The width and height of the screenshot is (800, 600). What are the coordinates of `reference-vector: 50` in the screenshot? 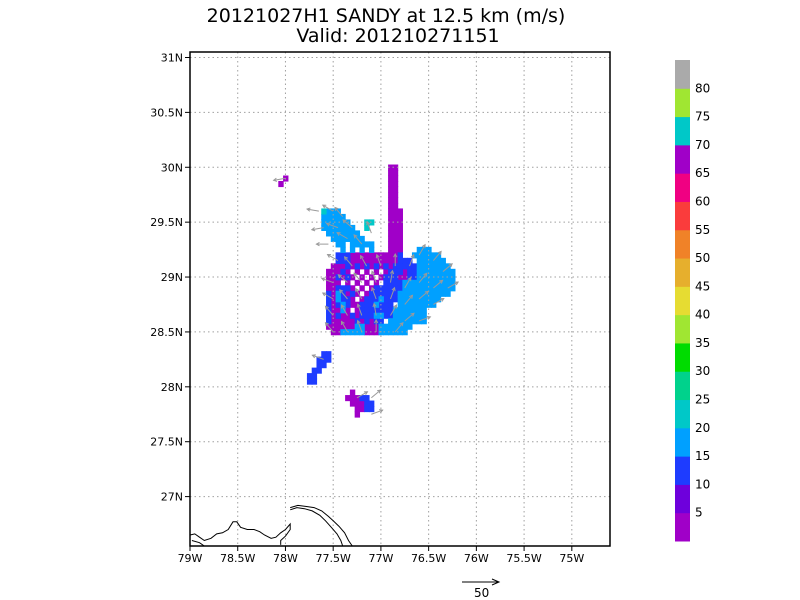 It's located at (481, 589).